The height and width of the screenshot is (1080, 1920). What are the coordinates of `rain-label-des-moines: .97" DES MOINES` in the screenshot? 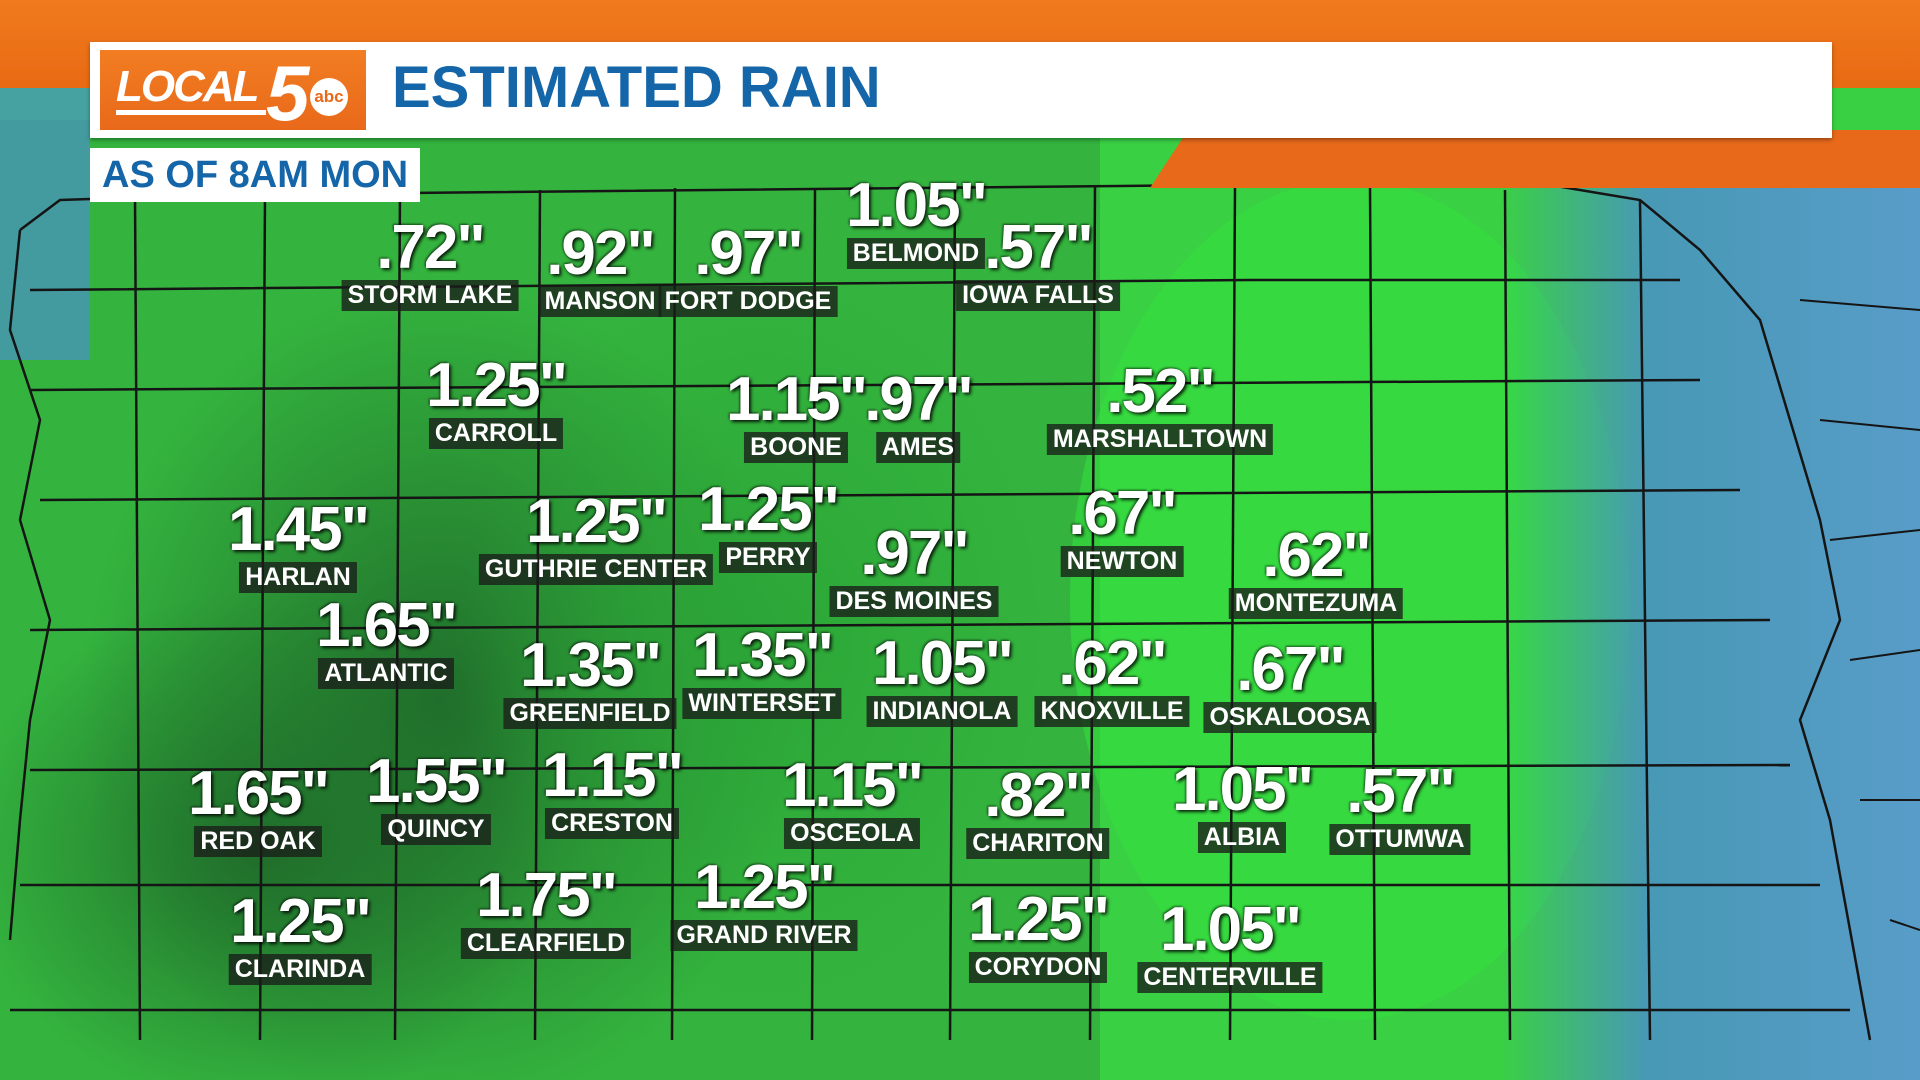 It's located at (914, 570).